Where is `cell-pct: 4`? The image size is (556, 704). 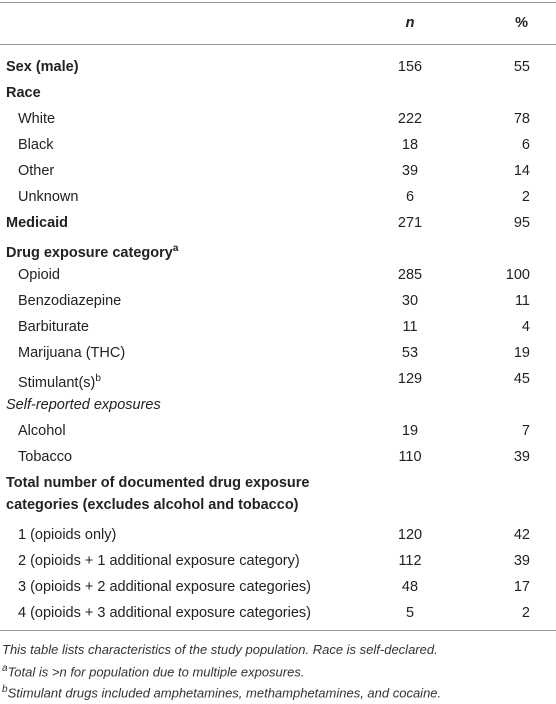
cell-pct: 4 is located at coordinates (525, 327).